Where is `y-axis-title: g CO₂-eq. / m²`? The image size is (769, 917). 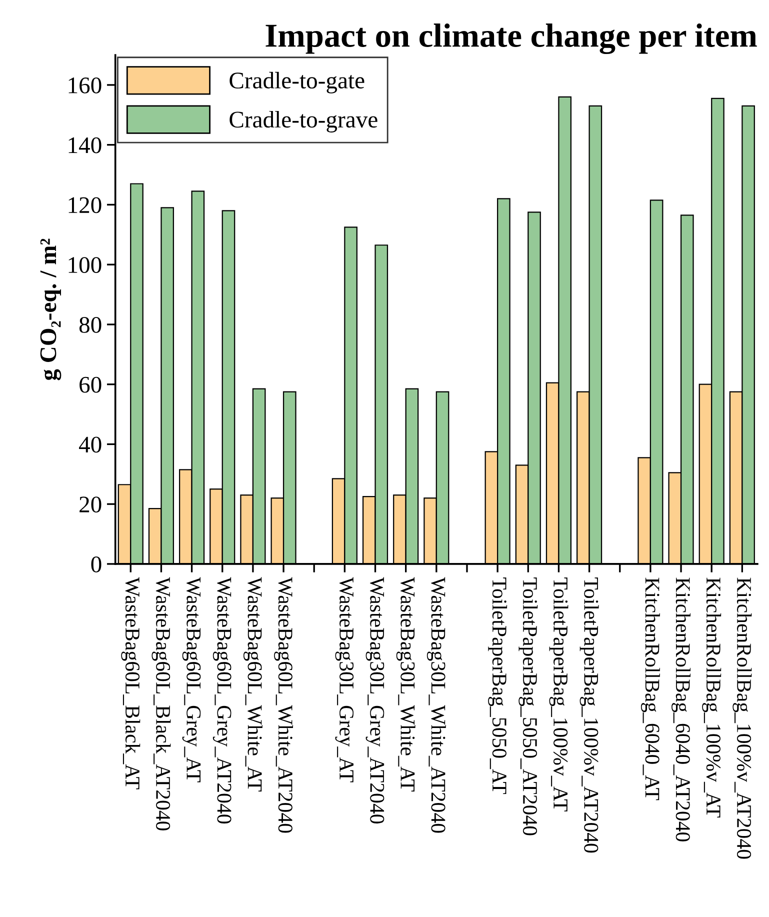 y-axis-title: g CO₂-eq. / m² is located at coordinates (51, 309).